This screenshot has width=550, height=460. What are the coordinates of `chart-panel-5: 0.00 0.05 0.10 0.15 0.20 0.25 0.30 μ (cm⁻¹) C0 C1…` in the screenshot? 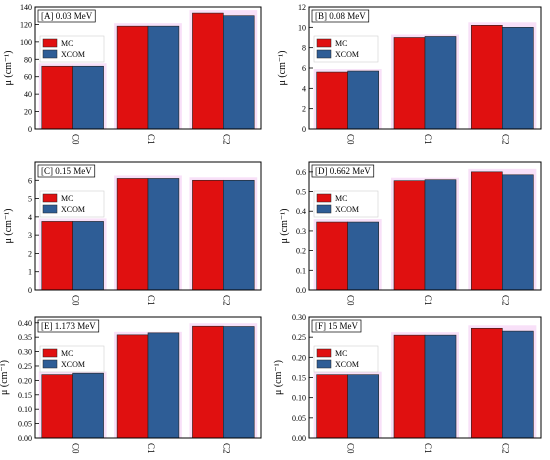 It's located at (407, 383).